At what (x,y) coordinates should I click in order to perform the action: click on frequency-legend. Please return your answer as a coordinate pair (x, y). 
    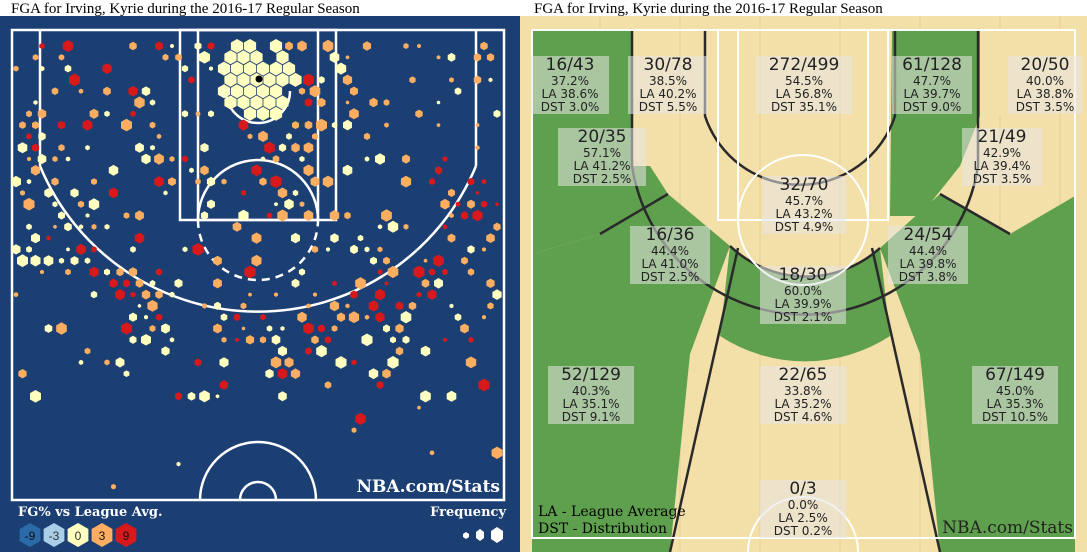
    Looking at the image, I should click on (483, 535).